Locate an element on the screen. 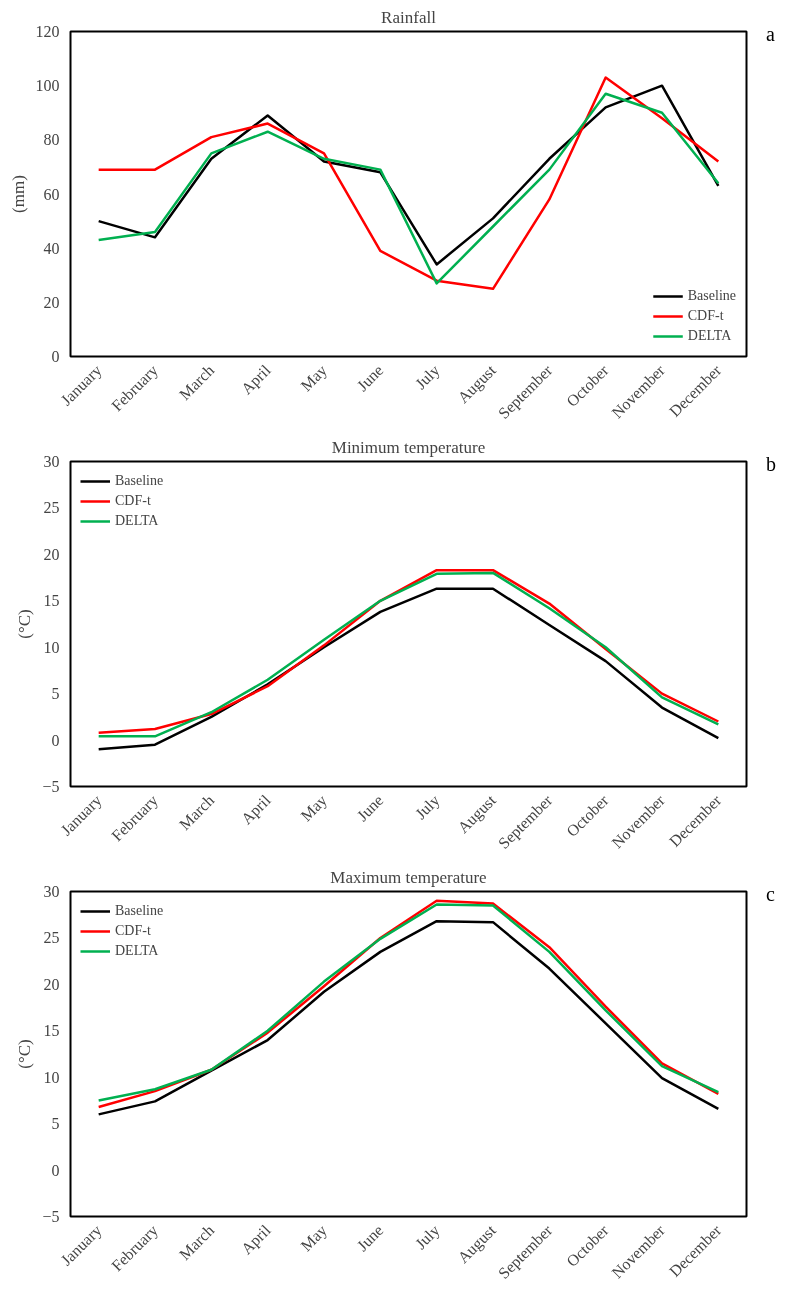 This screenshot has height=1298, width=796. chart-title: Minimum temperature is located at coordinates (408, 447).